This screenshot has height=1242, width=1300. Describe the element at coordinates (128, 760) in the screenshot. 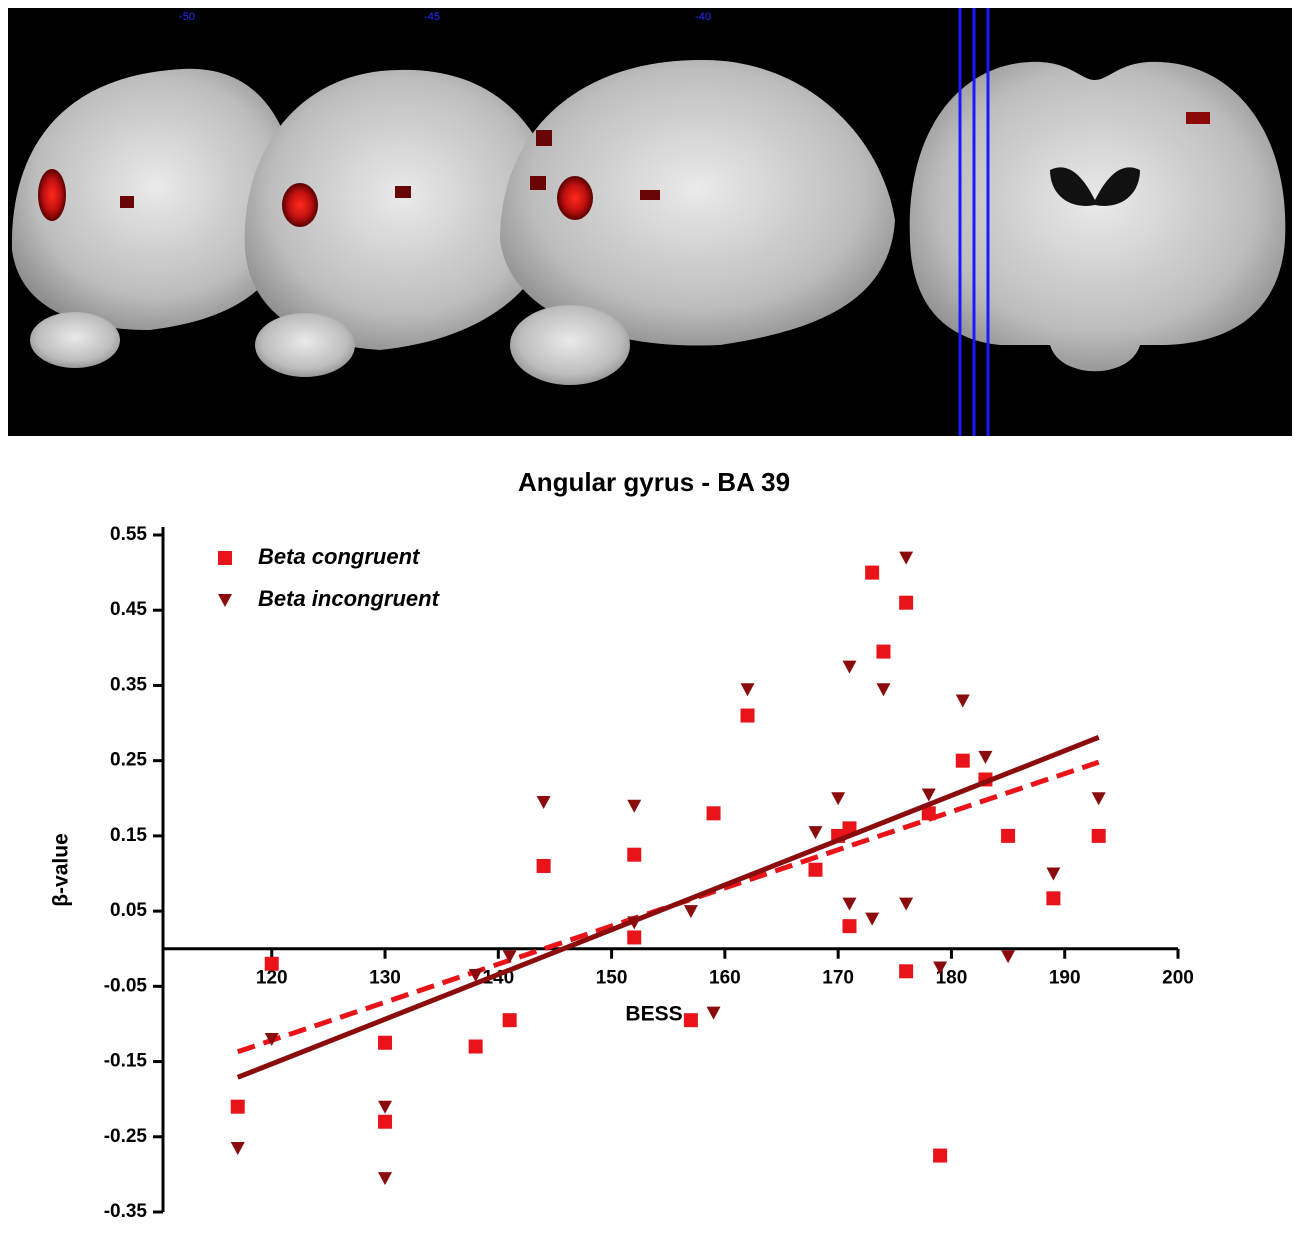

I see `y-tick-label: 0.25` at that location.